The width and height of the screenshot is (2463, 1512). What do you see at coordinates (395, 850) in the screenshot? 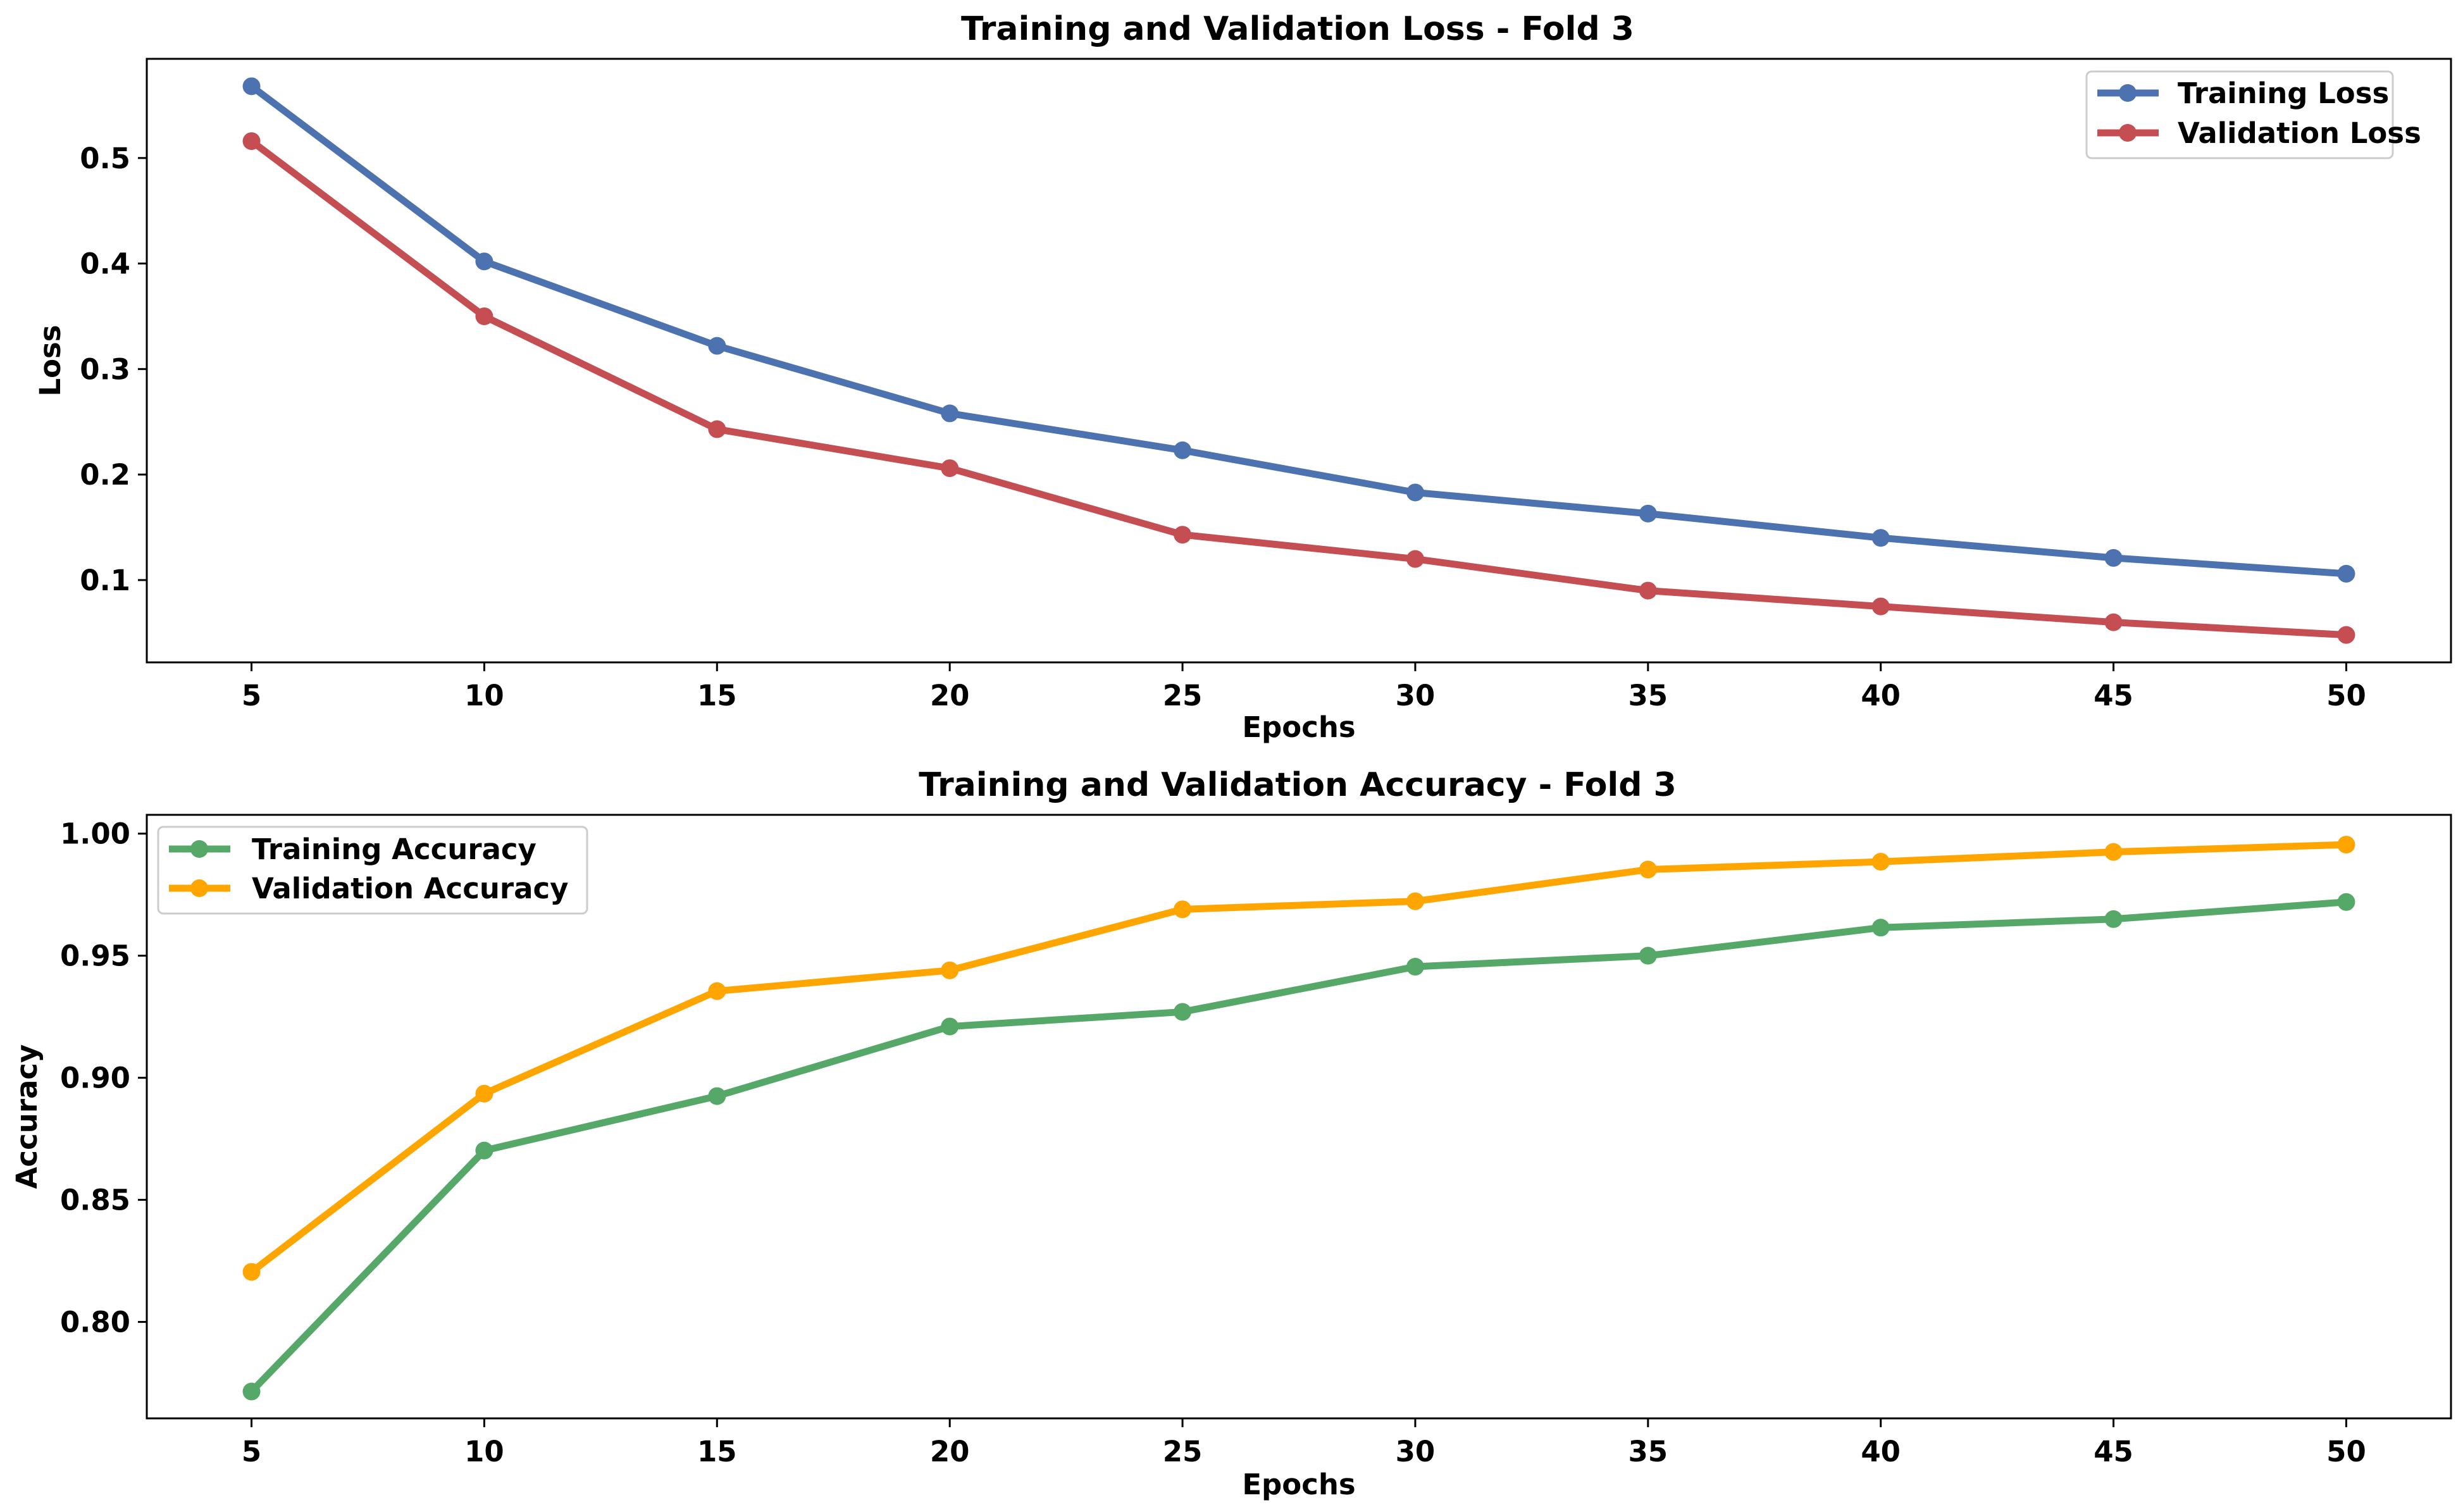
I see `accuracy-legend-label-training: Training Accuracy` at bounding box center [395, 850].